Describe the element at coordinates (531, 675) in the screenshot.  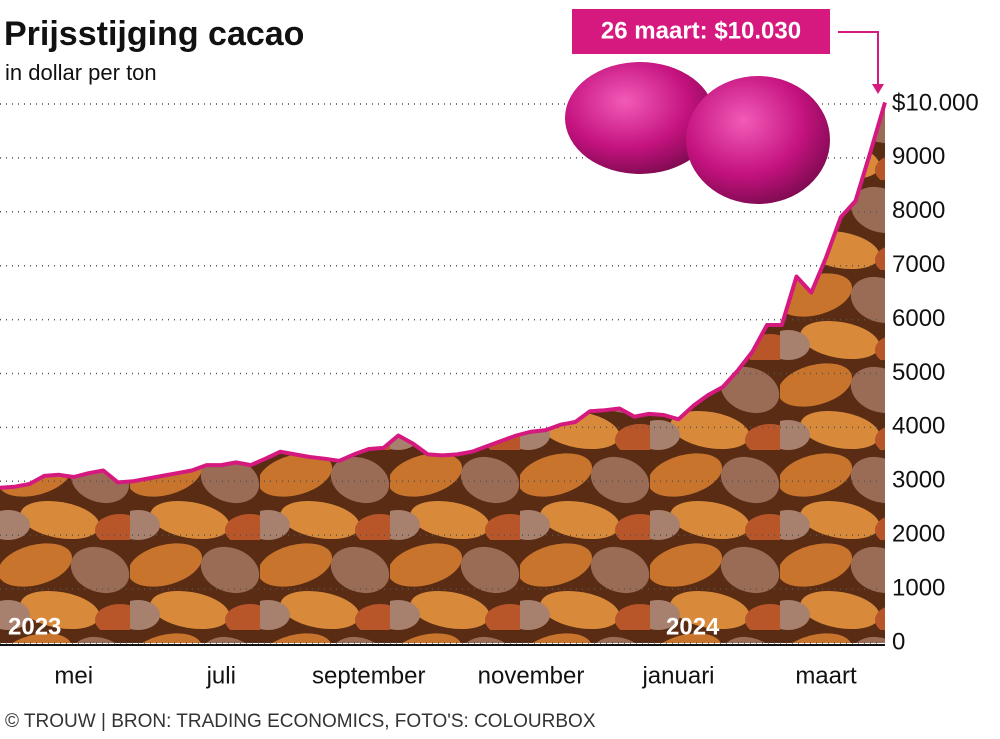
I see `x-tick-label: november` at that location.